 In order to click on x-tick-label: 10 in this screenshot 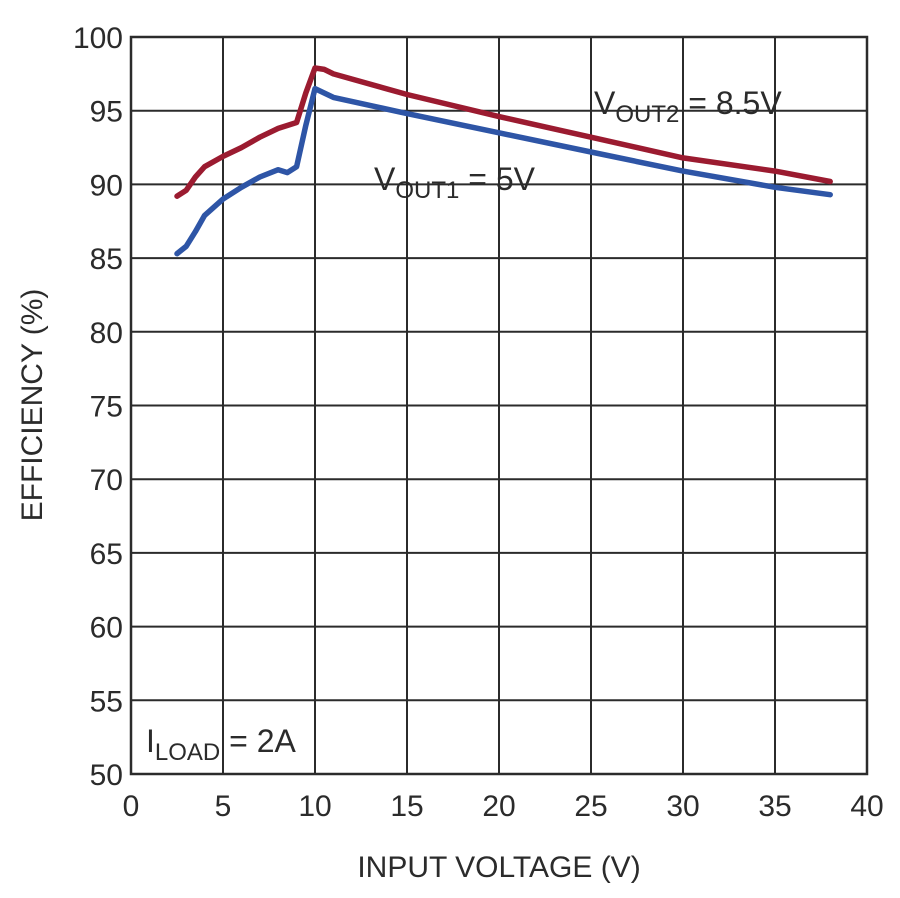, I will do `click(314, 806)`.